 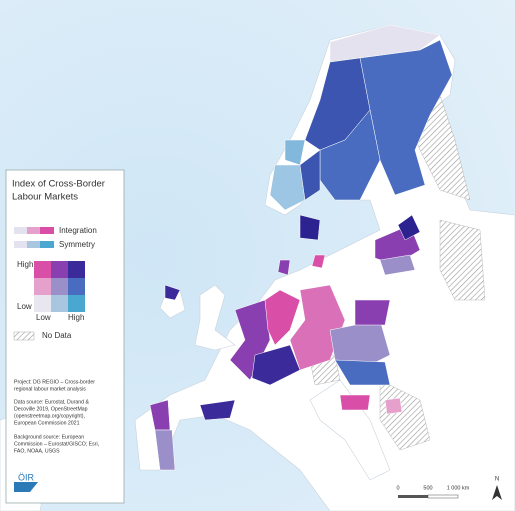 What do you see at coordinates (24, 336) in the screenshot?
I see `no-data-swatch` at bounding box center [24, 336].